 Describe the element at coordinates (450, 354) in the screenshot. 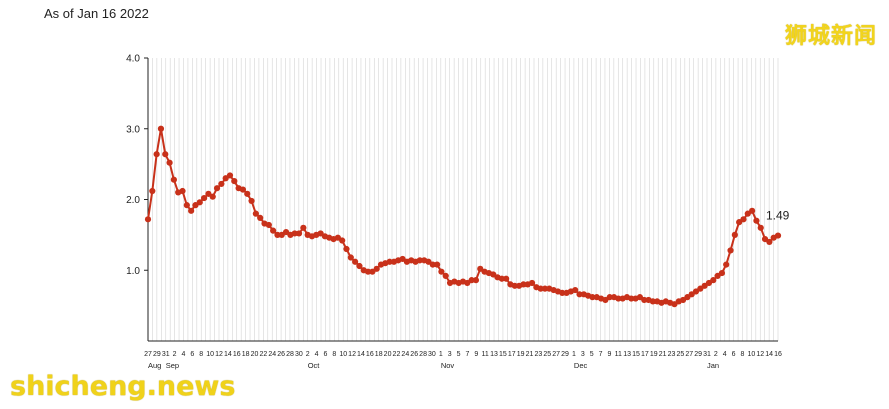

I see `x-tick-label: 3` at that location.